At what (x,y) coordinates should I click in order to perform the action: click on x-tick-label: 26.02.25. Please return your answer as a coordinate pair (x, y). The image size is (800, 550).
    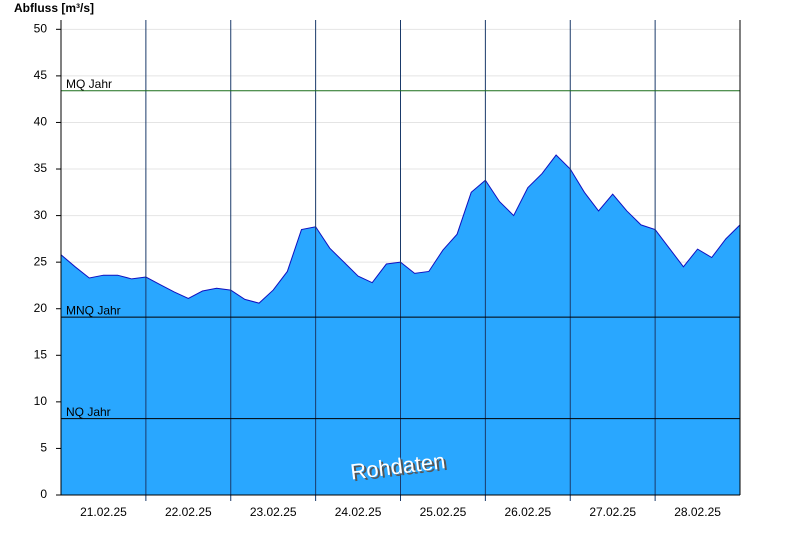
    Looking at the image, I should click on (527, 512).